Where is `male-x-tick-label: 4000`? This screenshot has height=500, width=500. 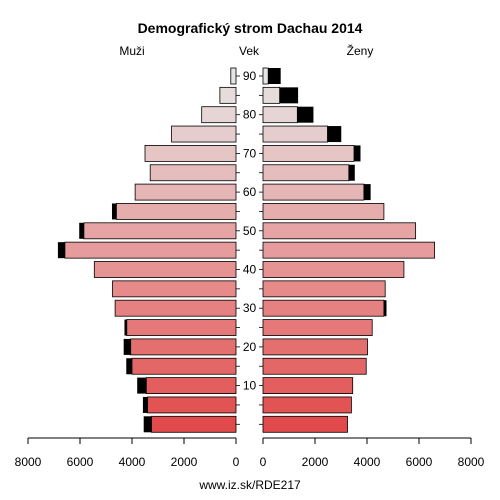
male-x-tick-label: 4000 is located at coordinates (132, 462).